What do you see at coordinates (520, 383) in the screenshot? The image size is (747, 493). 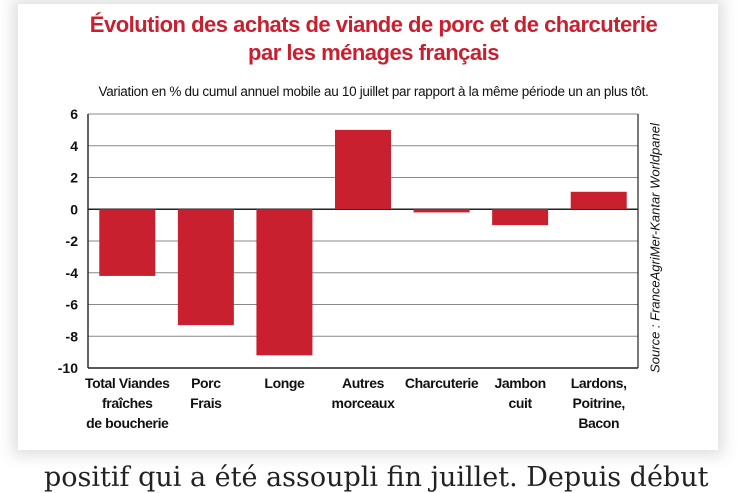 I see `x-category-label: Jambon` at bounding box center [520, 383].